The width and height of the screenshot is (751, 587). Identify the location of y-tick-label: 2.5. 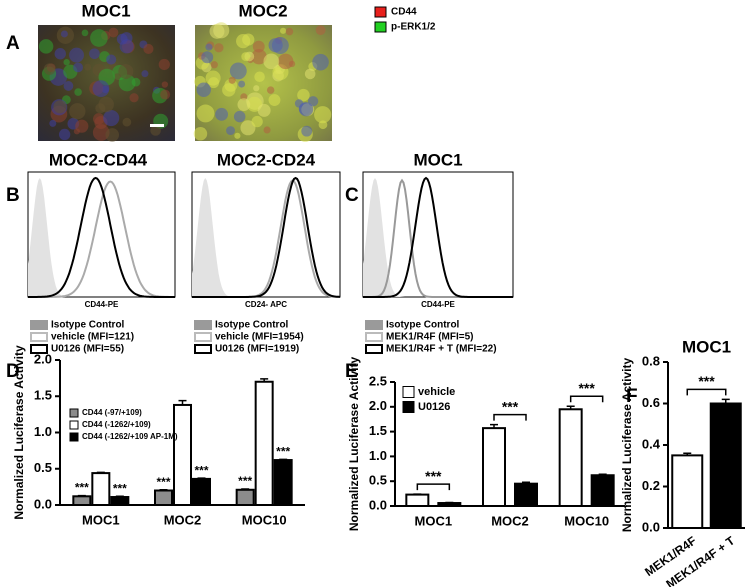
(378, 380).